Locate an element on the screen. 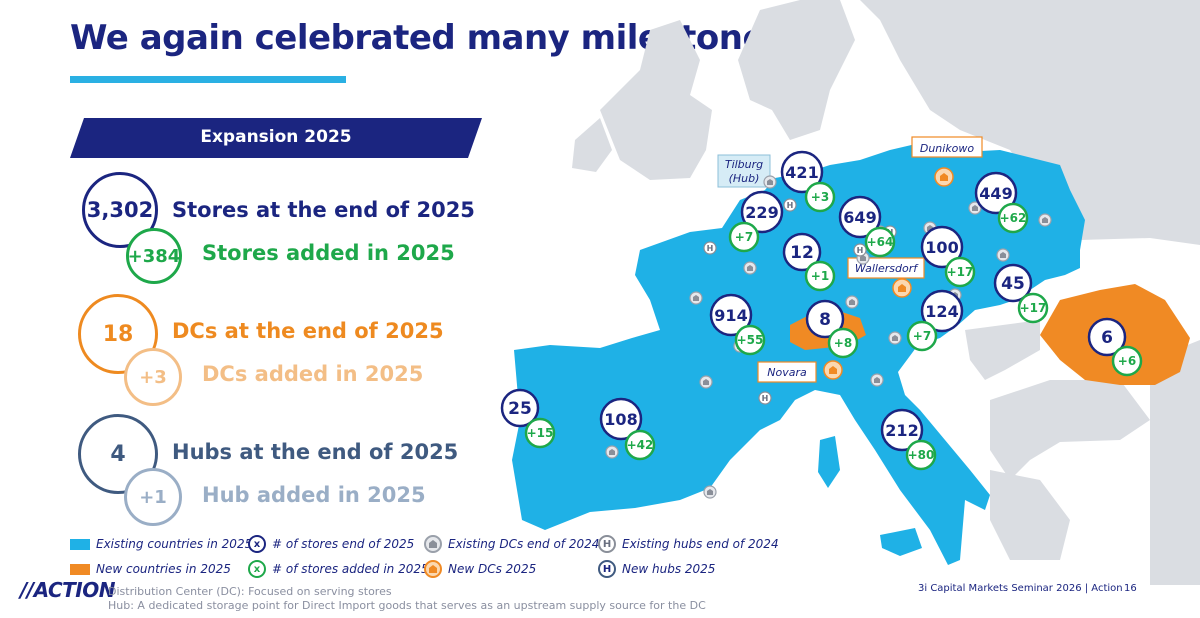 This screenshot has height=618, width=1200. store-count-marker: 108 is located at coordinates (621, 419).